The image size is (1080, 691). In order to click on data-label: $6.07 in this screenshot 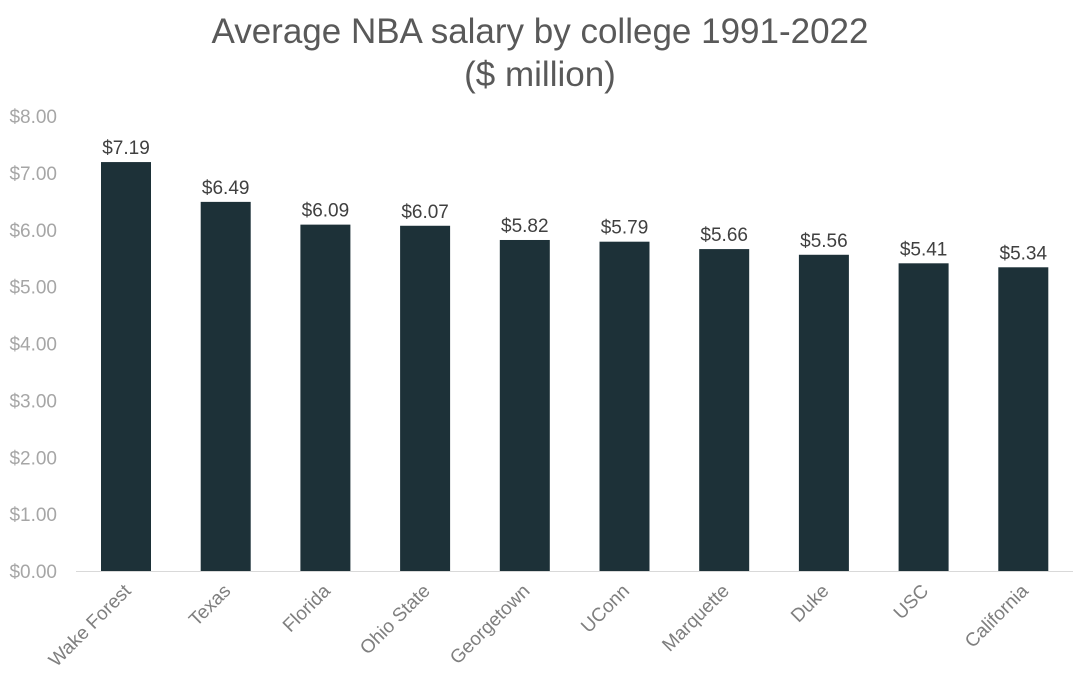, I will do `click(425, 212)`.